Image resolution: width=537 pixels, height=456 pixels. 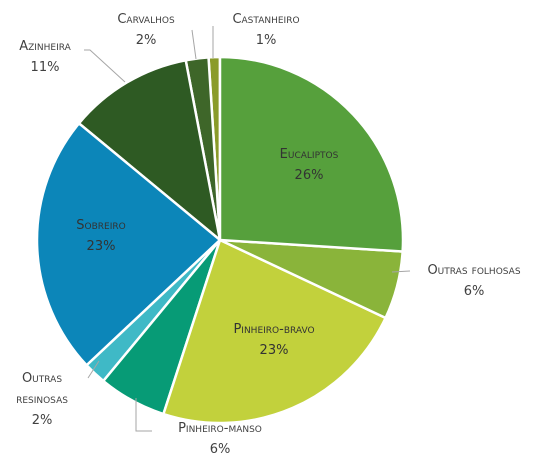 I want to click on category-label: Outras resinosas, so click(x=42, y=389).